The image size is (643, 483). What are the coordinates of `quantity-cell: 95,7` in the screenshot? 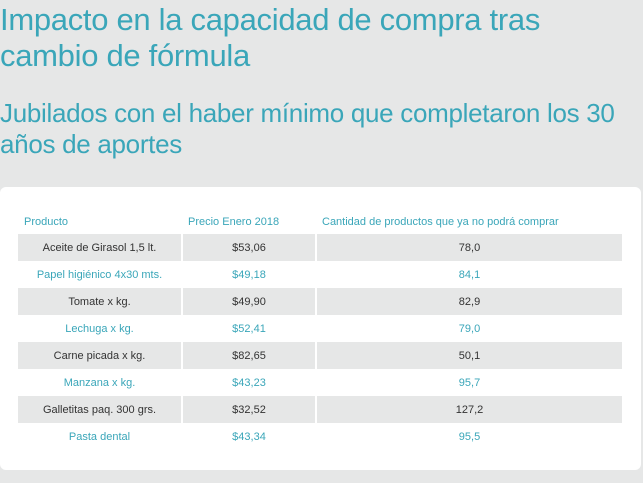 It's located at (469, 382).